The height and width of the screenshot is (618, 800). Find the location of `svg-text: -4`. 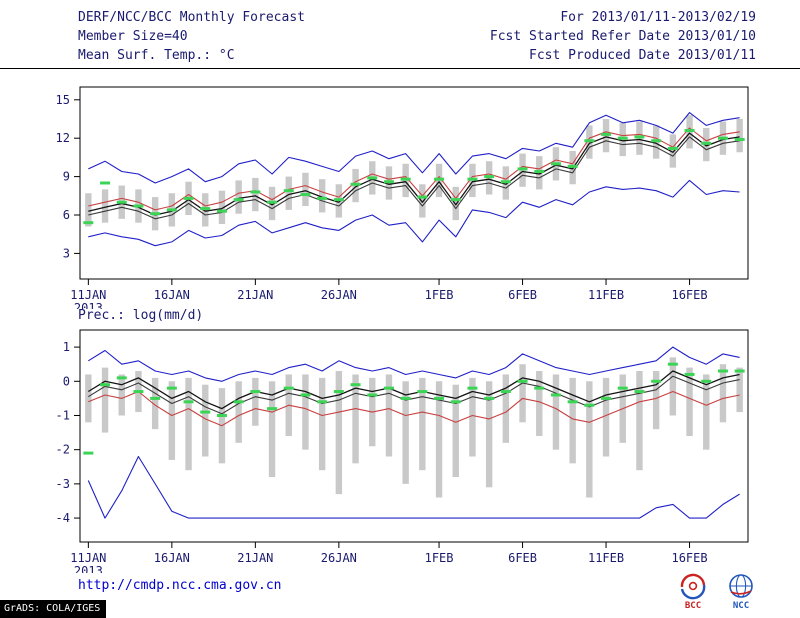

svg-text: -4 is located at coordinates (63, 518).